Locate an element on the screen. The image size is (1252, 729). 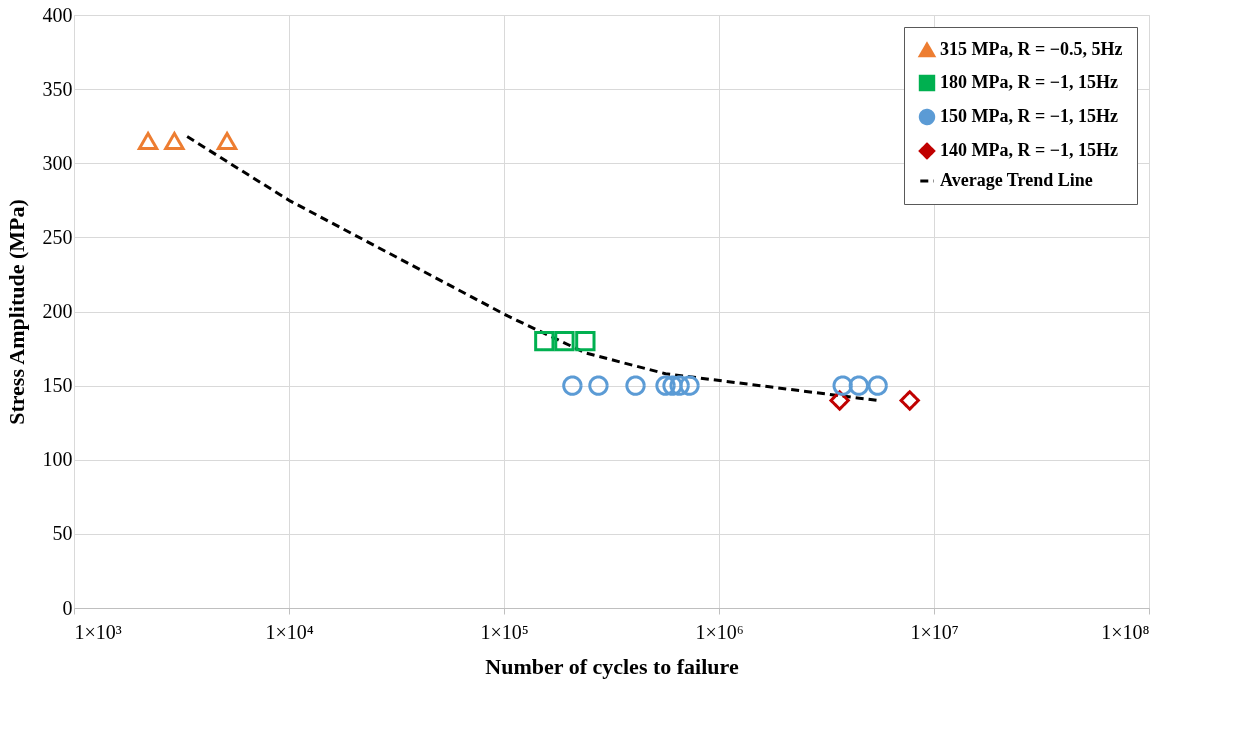
y-axis-title: Stress Amplitude (MPa) is located at coordinates (16, 312).